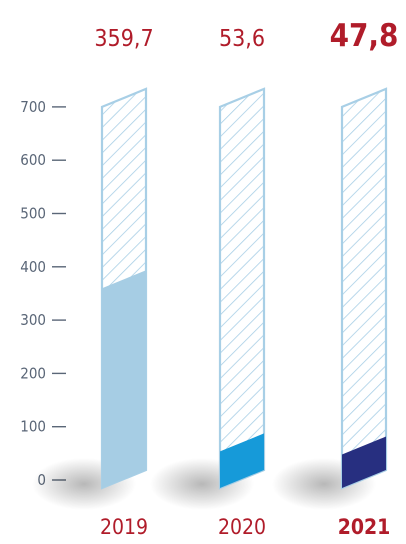  Describe the element at coordinates (33, 160) in the screenshot. I see `y-tick-label: 600` at that location.